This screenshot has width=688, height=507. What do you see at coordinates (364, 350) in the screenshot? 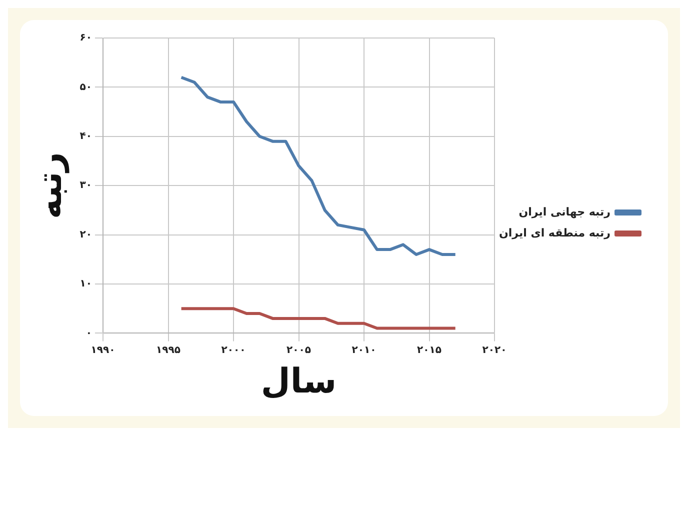
I see `x-tick-label: ۲۰۱۰` at bounding box center [364, 350].